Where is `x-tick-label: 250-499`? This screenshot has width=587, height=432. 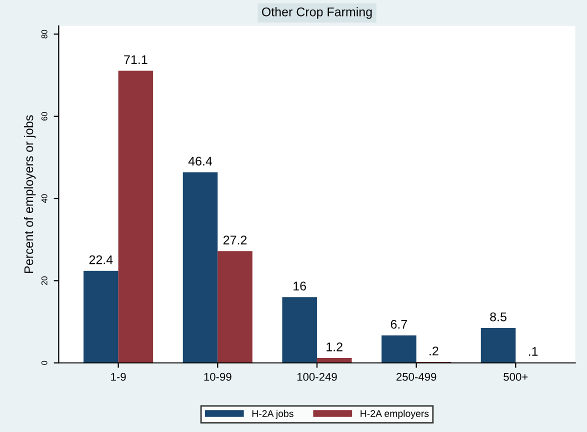 x-tick-label: 250-499 is located at coordinates (416, 376).